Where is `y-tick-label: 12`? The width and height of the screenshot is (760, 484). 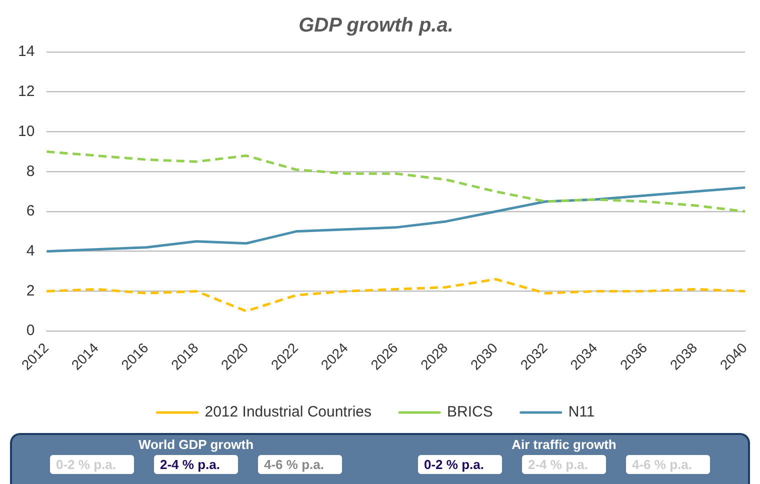 y-tick-label: 12 is located at coordinates (26, 91).